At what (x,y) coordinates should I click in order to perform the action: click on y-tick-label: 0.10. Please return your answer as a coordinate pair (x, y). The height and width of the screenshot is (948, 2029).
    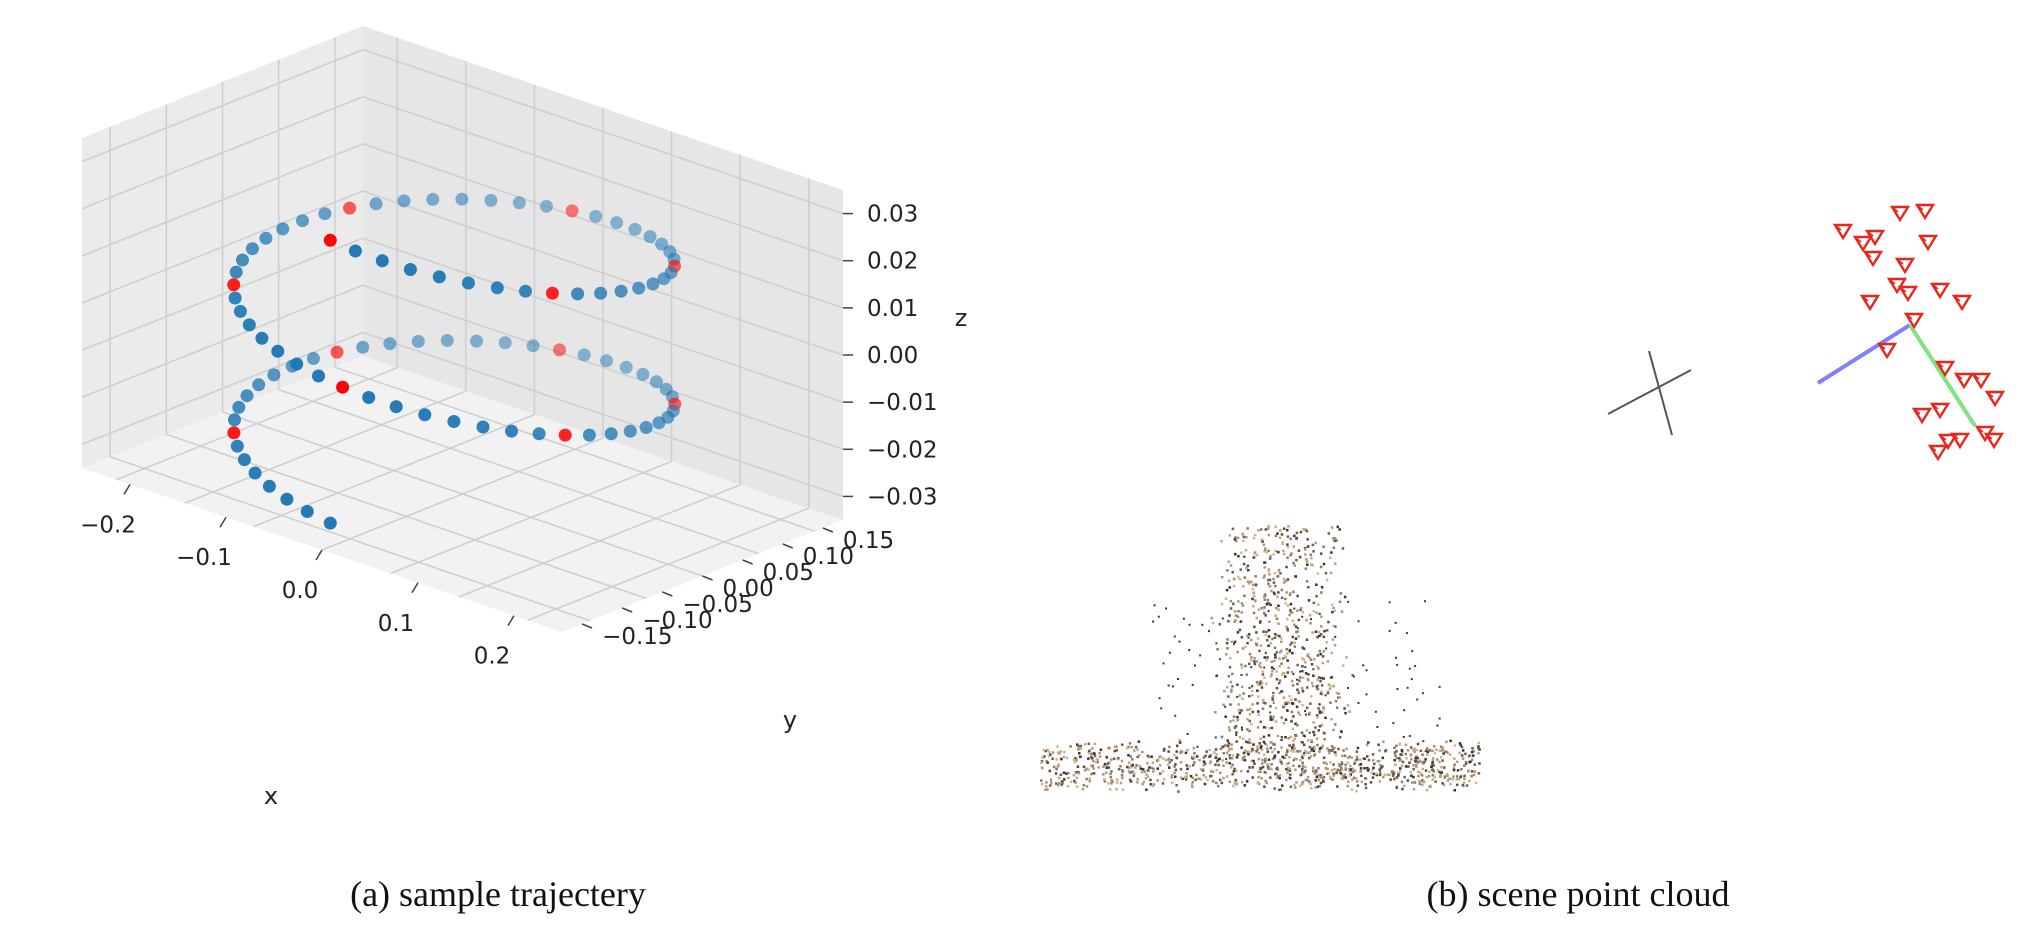
    Looking at the image, I should click on (828, 557).